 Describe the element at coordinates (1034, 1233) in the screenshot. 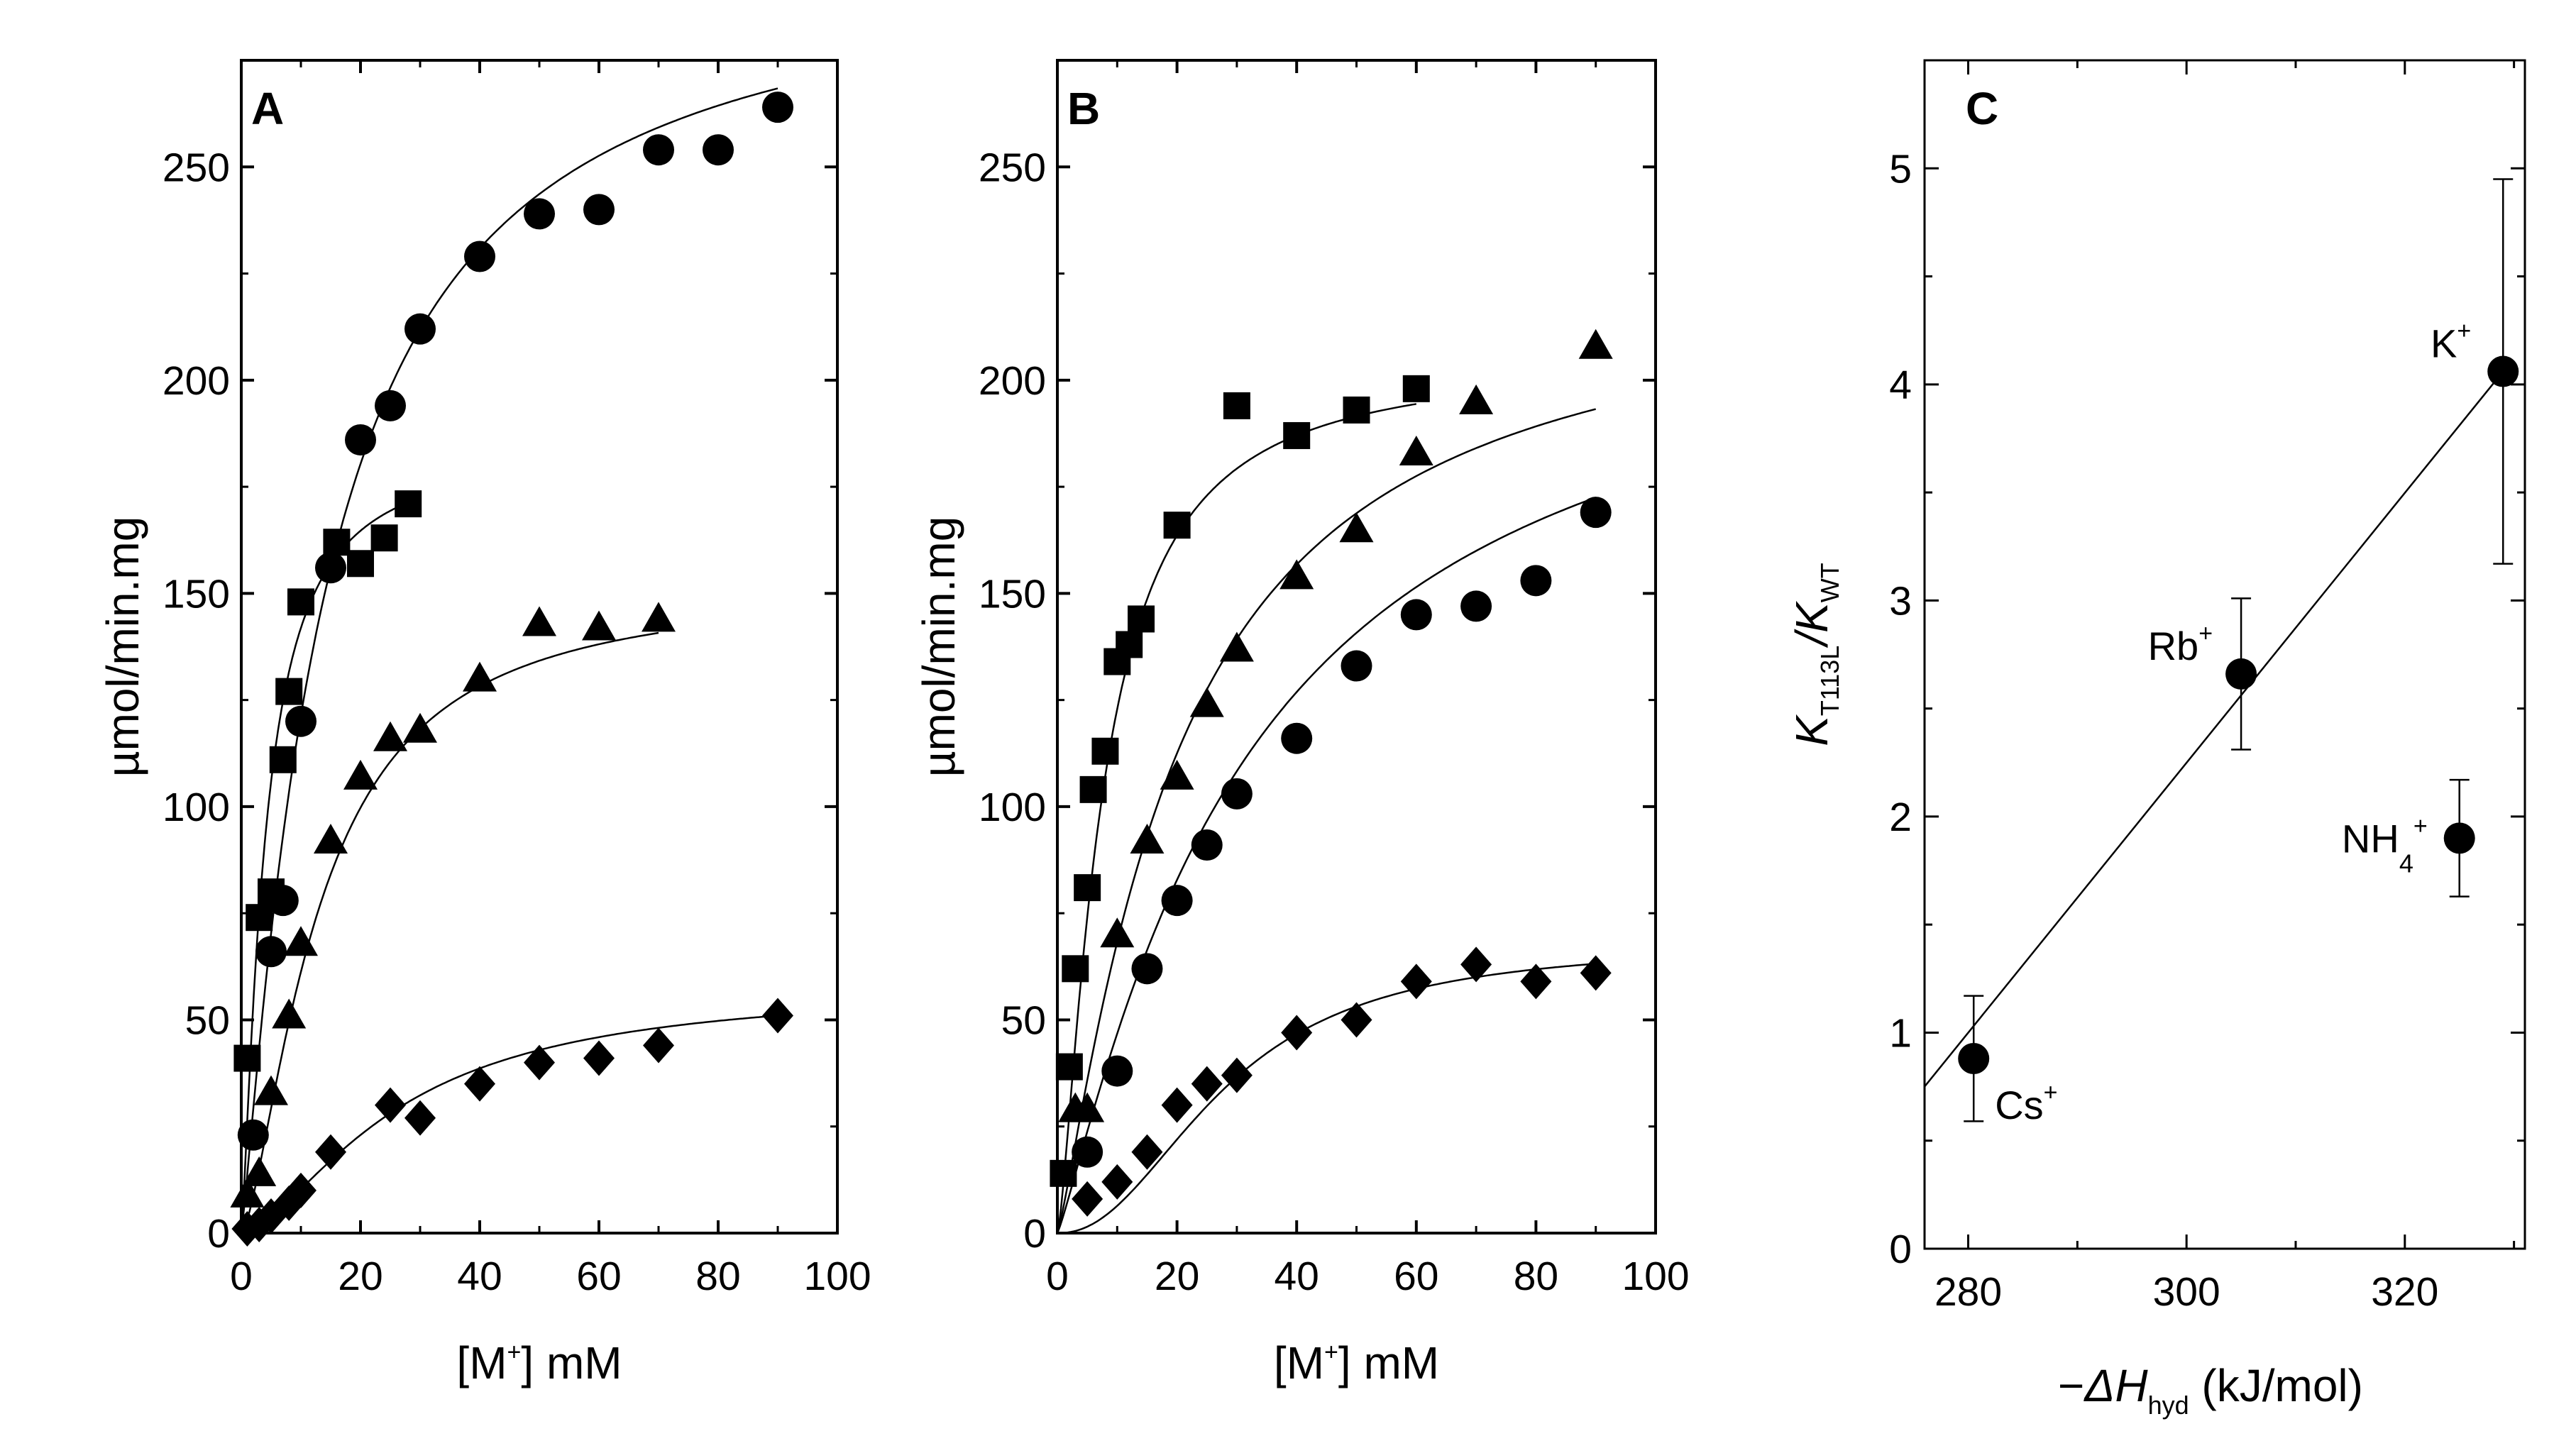

I see `y-tick-label: 0` at that location.